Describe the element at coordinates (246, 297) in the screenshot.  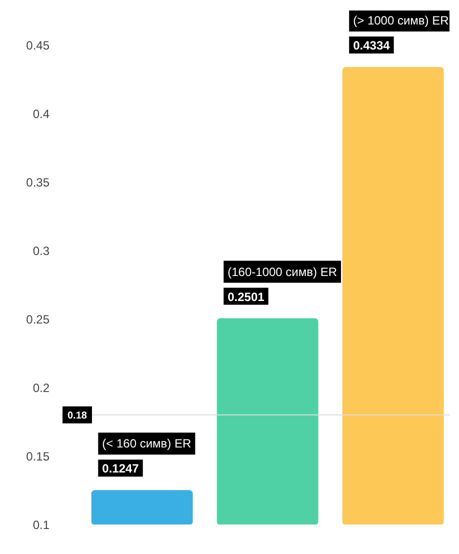
I see `data-label: 0.2501` at that location.